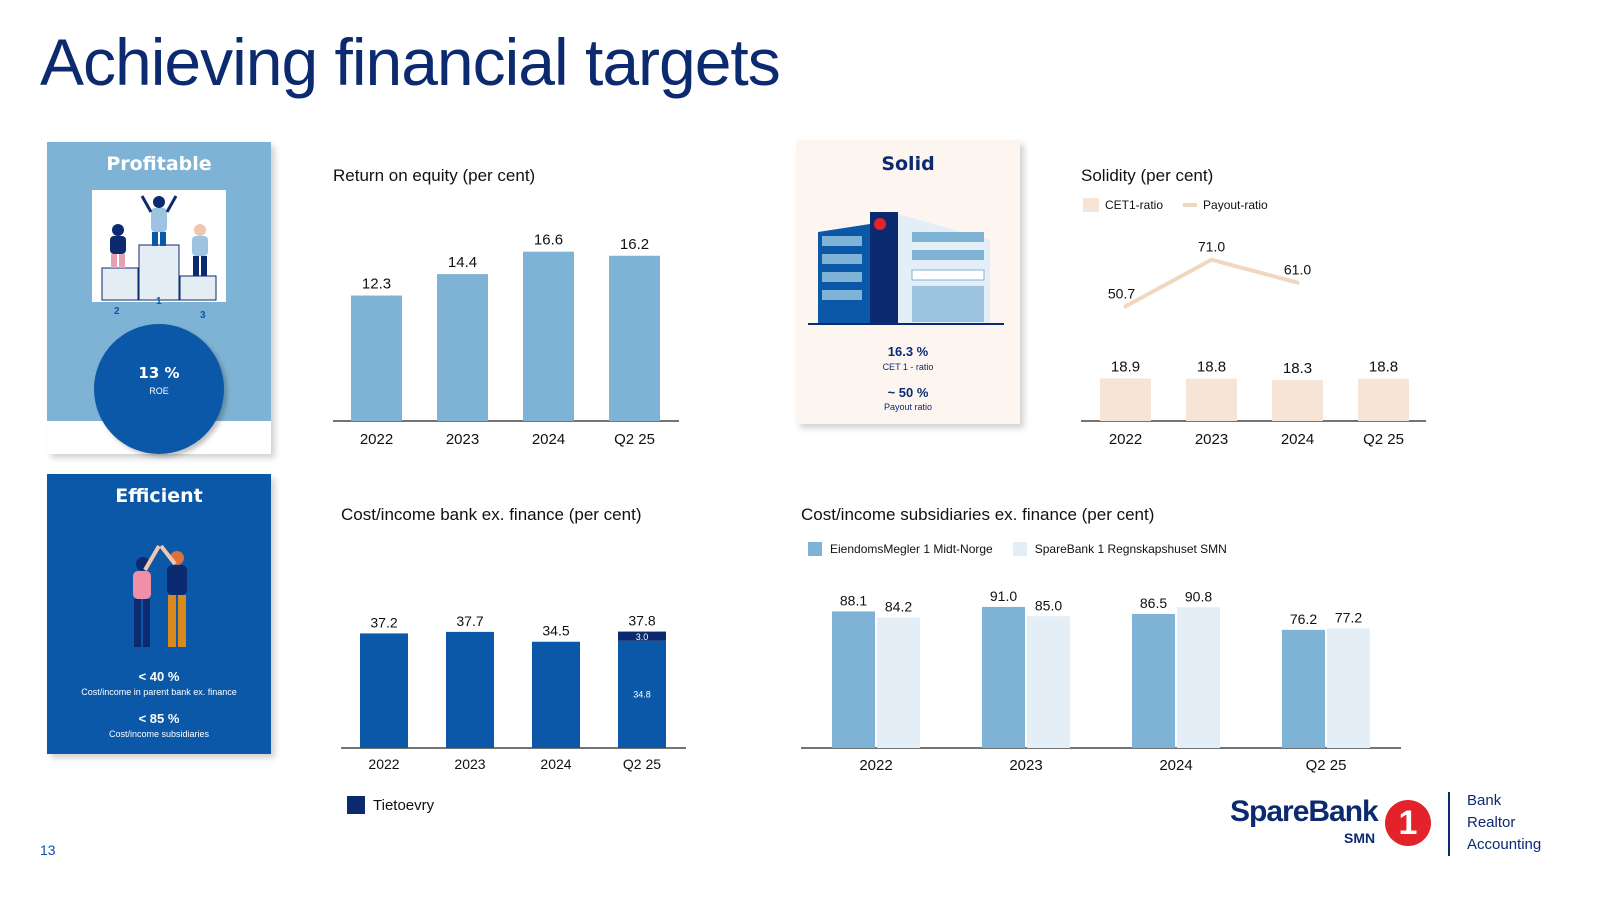  What do you see at coordinates (383, 622) in the screenshot?
I see `bank-total-label: 37.2` at bounding box center [383, 622].